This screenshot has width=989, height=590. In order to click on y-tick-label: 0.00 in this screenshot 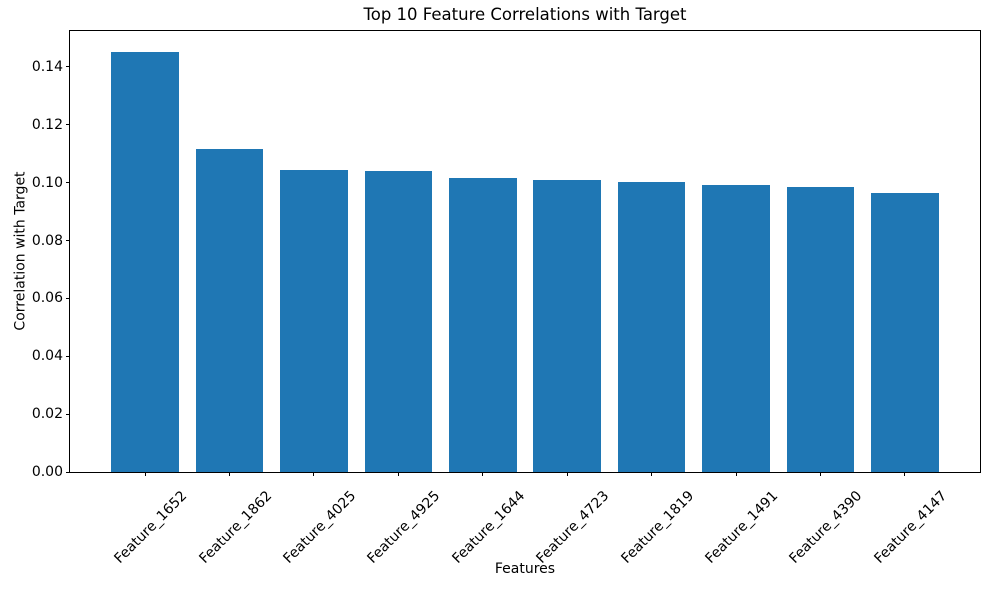, I will do `click(47, 472)`.